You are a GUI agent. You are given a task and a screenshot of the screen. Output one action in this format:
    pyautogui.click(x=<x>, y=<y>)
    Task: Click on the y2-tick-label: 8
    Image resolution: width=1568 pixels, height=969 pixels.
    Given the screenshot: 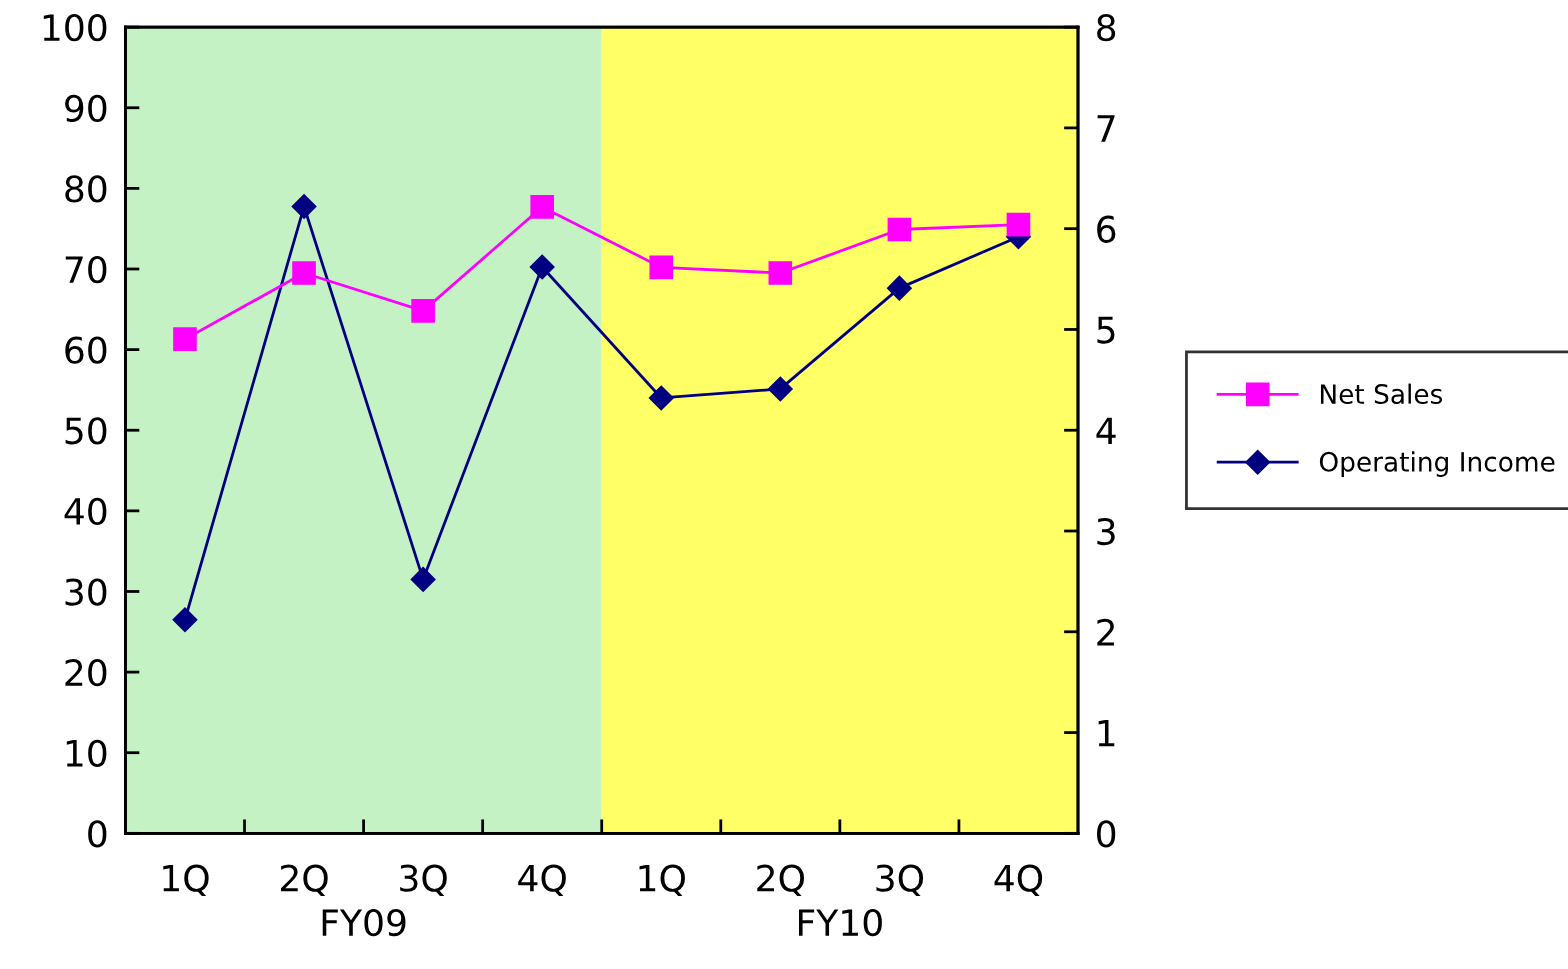 What is the action you would take?
    pyautogui.click(x=1106, y=28)
    